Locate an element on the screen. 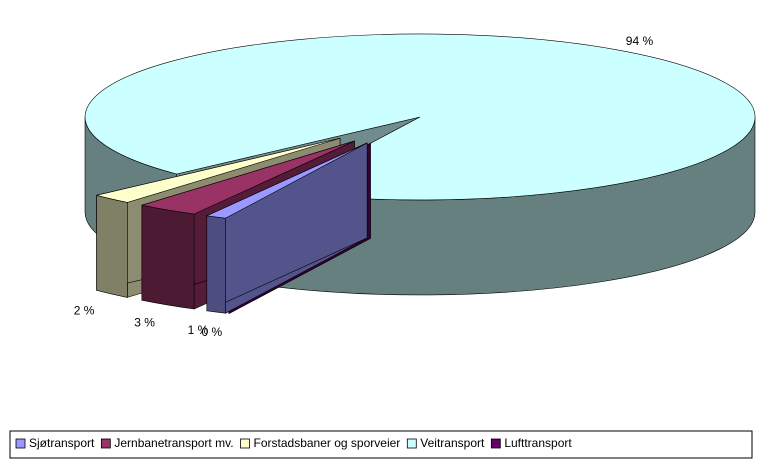  legend-label: Forstadsbaner og sporveier is located at coordinates (327, 443).